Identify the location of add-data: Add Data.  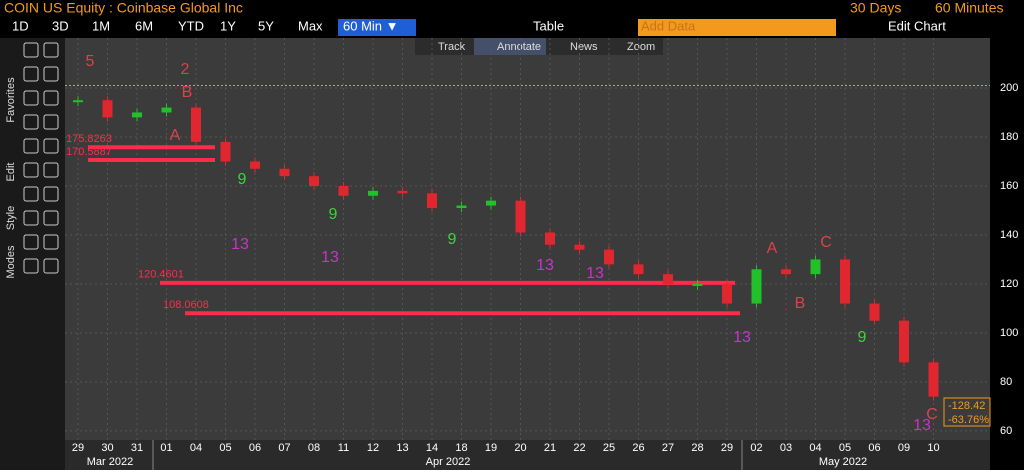
(668, 25).